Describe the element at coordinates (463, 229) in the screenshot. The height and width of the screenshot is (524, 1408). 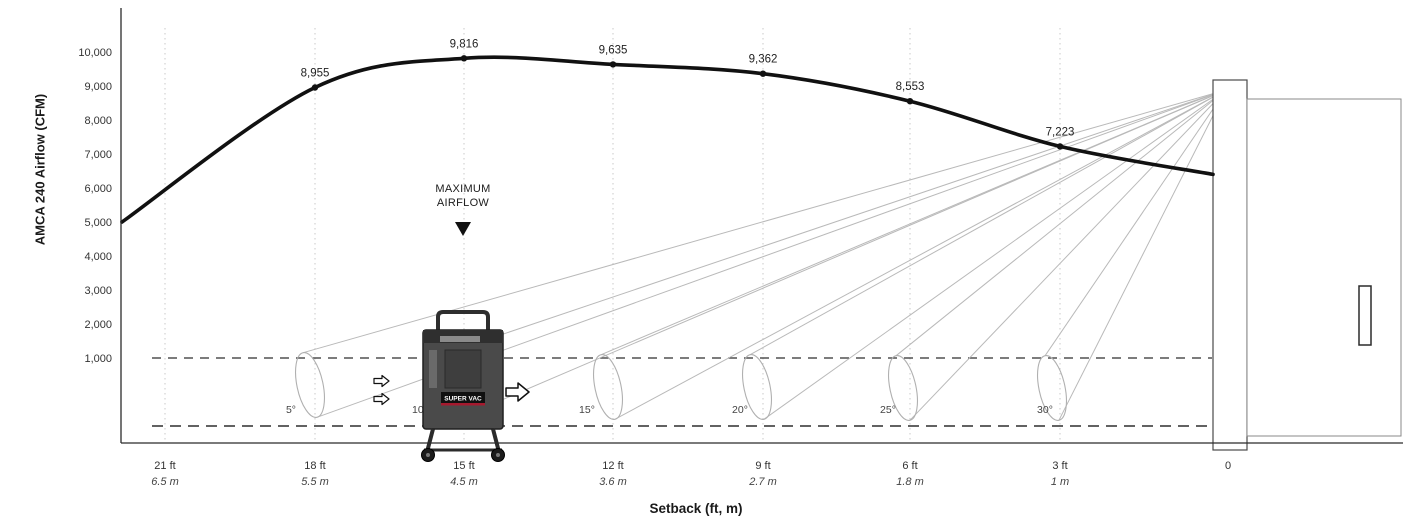
I see `down-triangle-icon` at that location.